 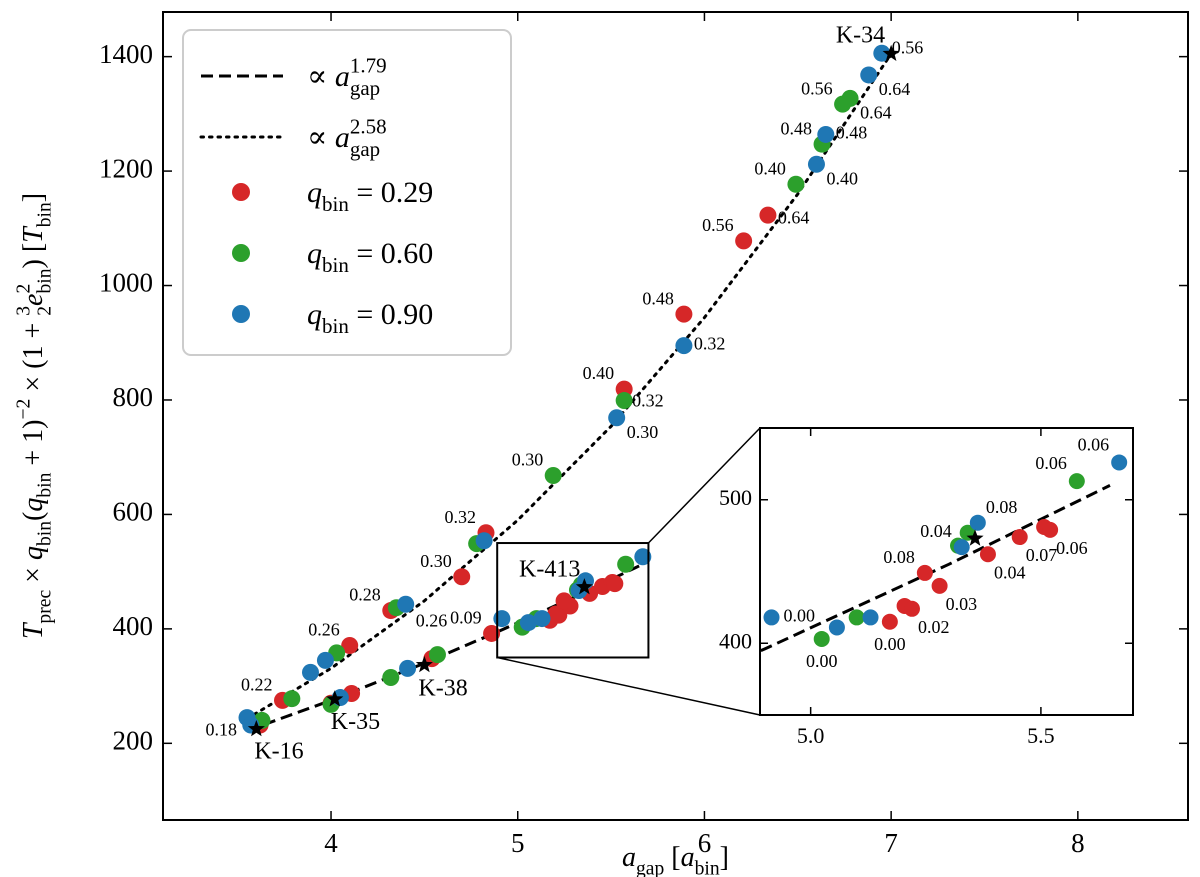 I want to click on text-run: a, so click(x=629, y=857).